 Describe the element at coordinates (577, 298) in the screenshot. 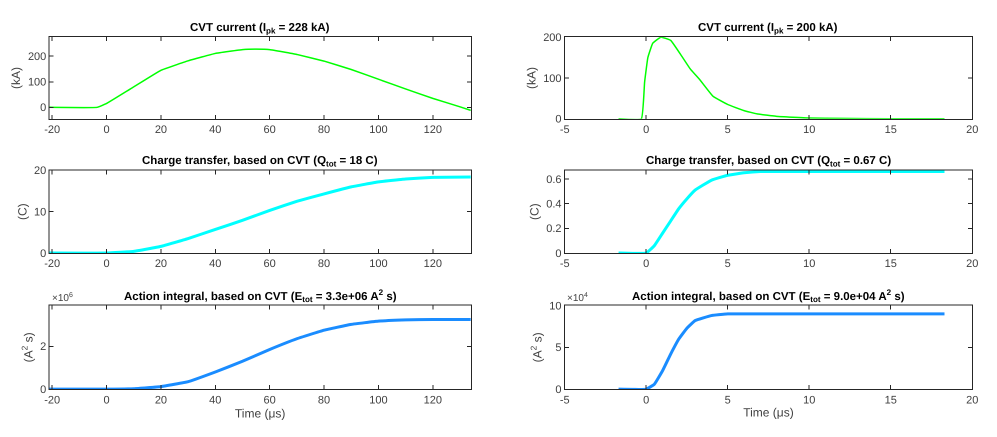

I see `text: ×10$^{4}$` at that location.